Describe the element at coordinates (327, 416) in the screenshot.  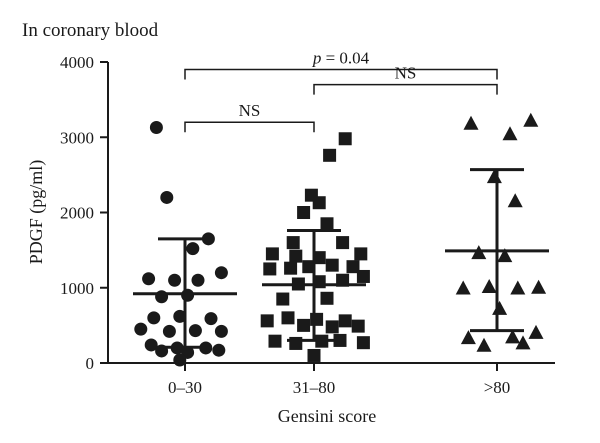
I see `x-axis-label: Gensini score` at that location.